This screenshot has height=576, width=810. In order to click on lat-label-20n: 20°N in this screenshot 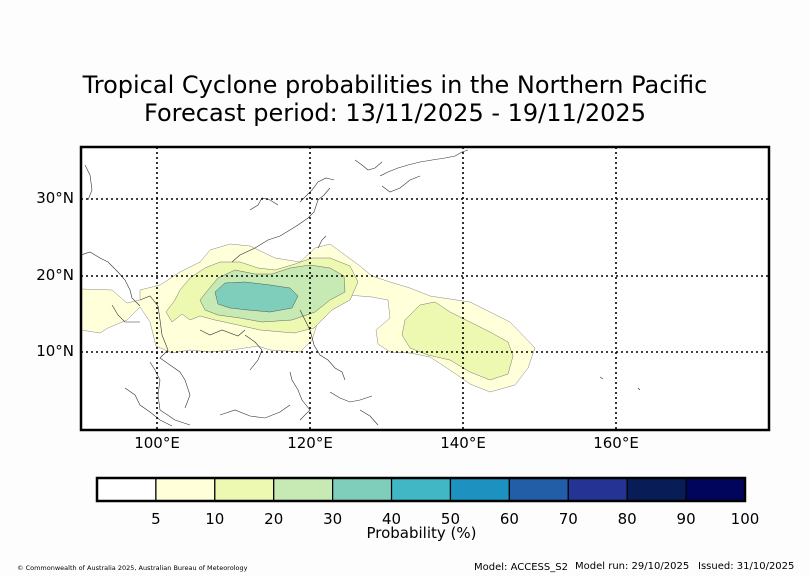, I will do `click(55, 275)`.